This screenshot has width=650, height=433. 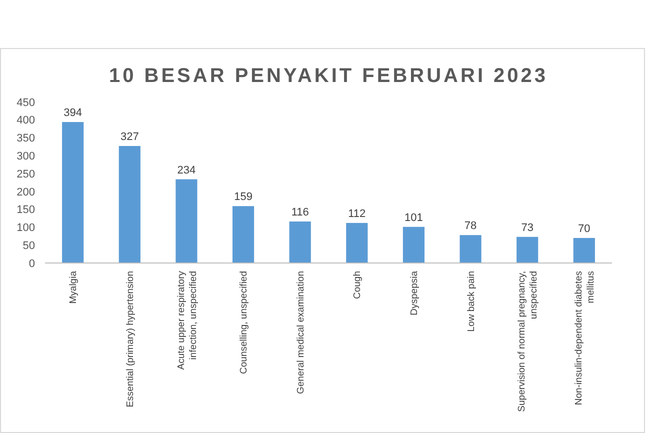 I want to click on x-tick-label: Dyspepsia, so click(x=414, y=293).